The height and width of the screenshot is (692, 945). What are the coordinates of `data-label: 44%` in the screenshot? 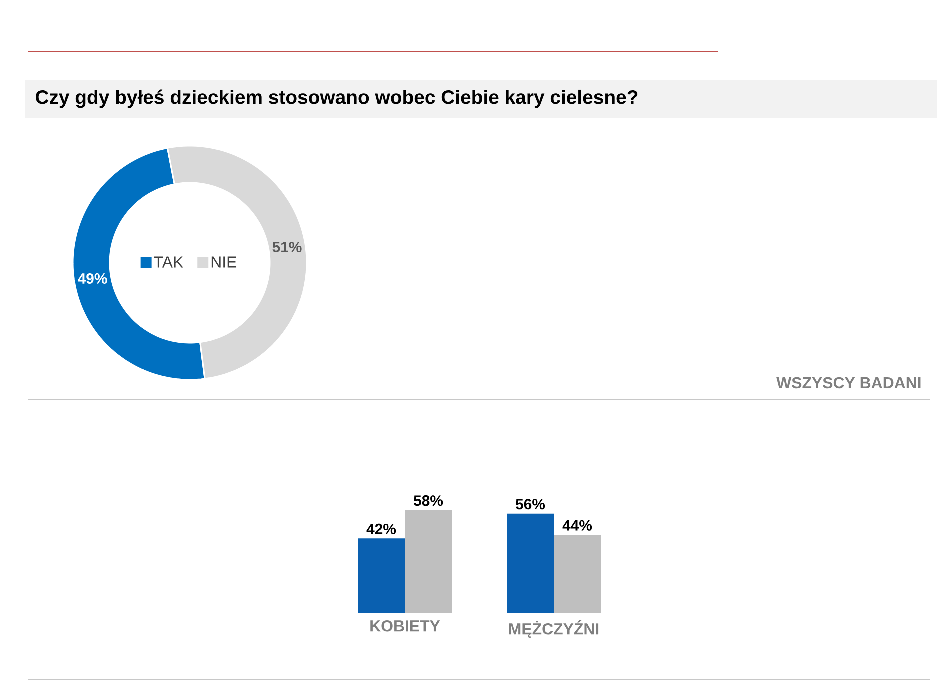 It's located at (577, 525).